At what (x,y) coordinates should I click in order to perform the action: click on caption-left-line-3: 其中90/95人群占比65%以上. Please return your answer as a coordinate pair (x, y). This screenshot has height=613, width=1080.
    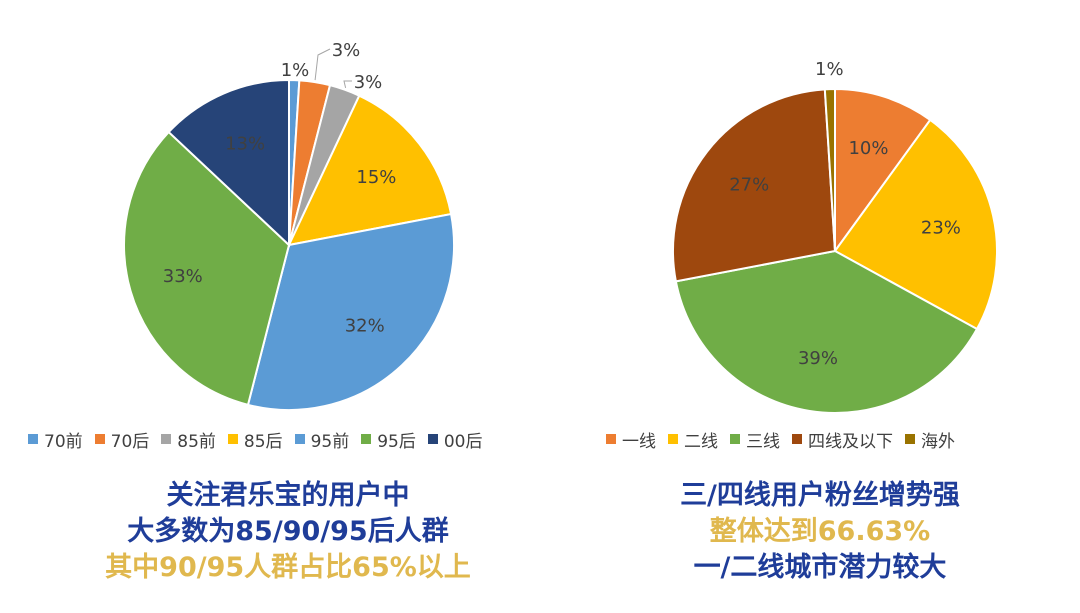
    Looking at the image, I should click on (288, 567).